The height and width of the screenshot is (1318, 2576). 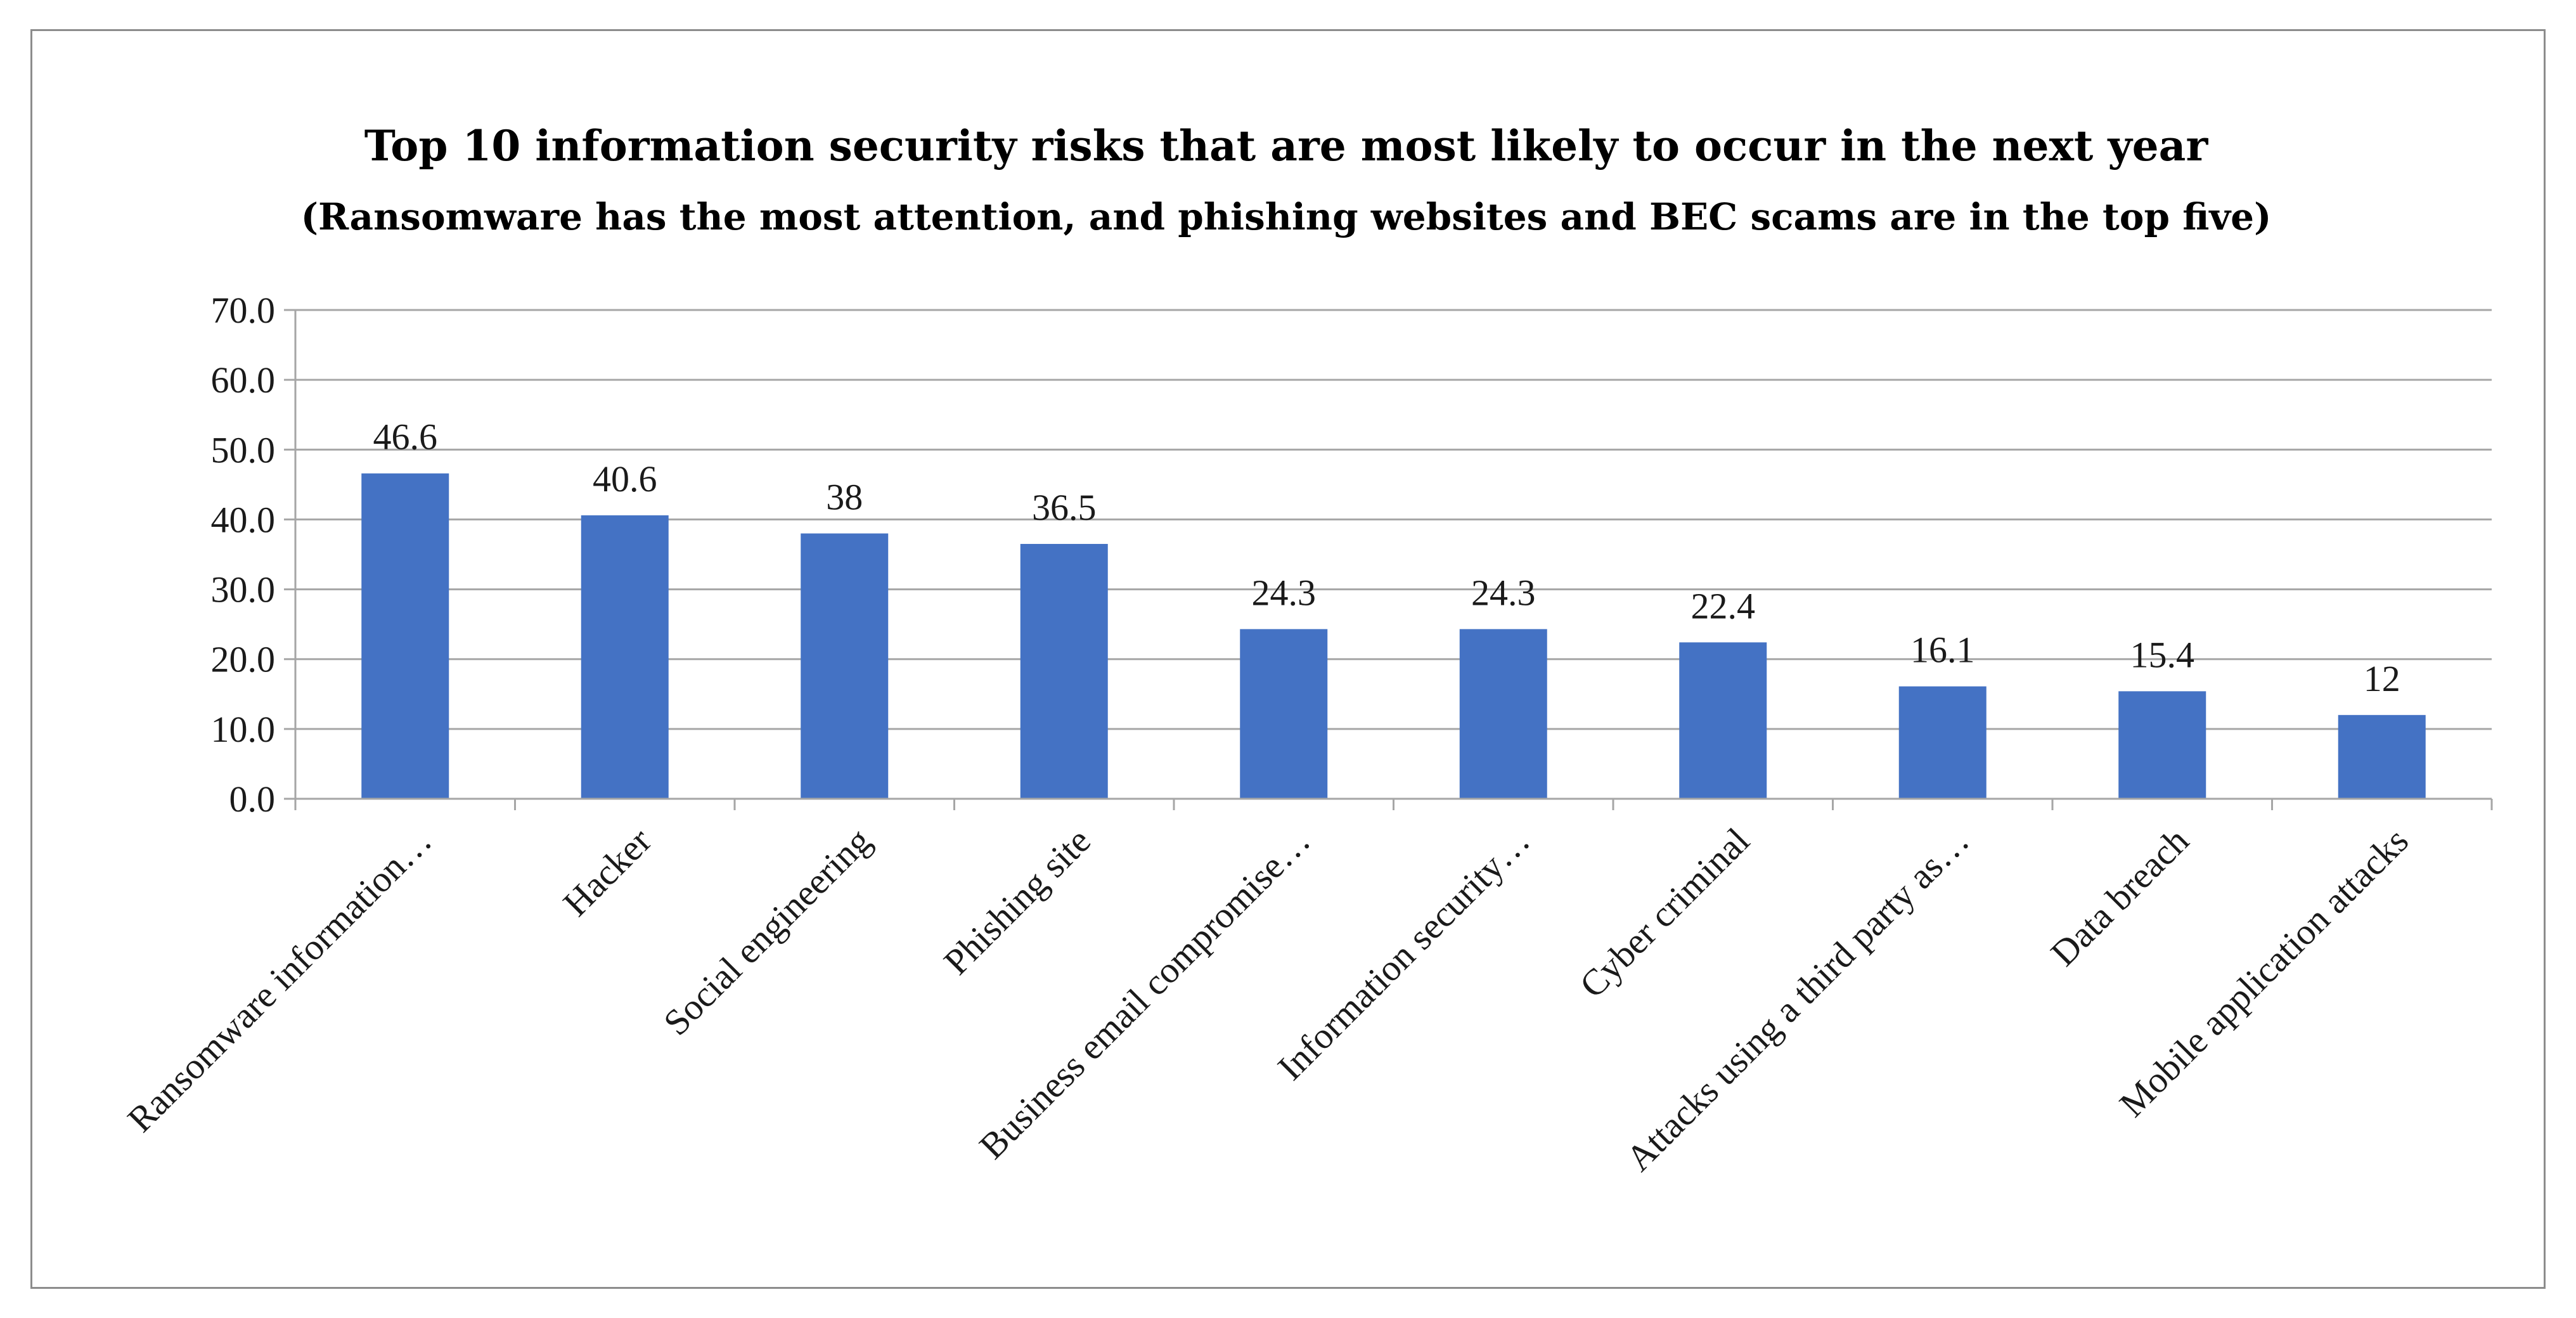 What do you see at coordinates (243, 310) in the screenshot?
I see `y-tick-label: 70.0` at bounding box center [243, 310].